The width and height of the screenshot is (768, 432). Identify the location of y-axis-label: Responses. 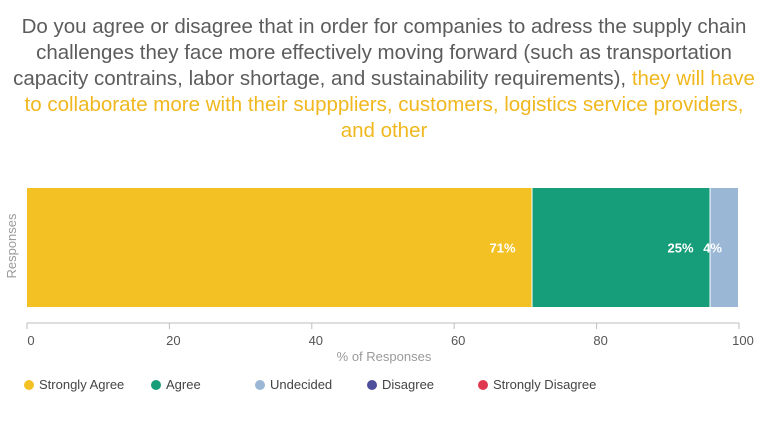
(11, 246).